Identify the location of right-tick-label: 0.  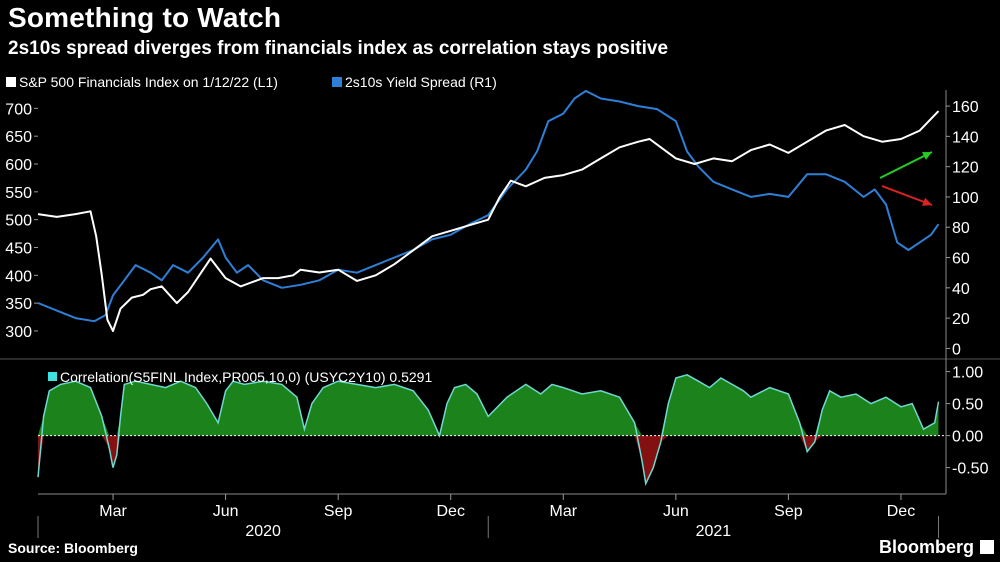
(956, 349).